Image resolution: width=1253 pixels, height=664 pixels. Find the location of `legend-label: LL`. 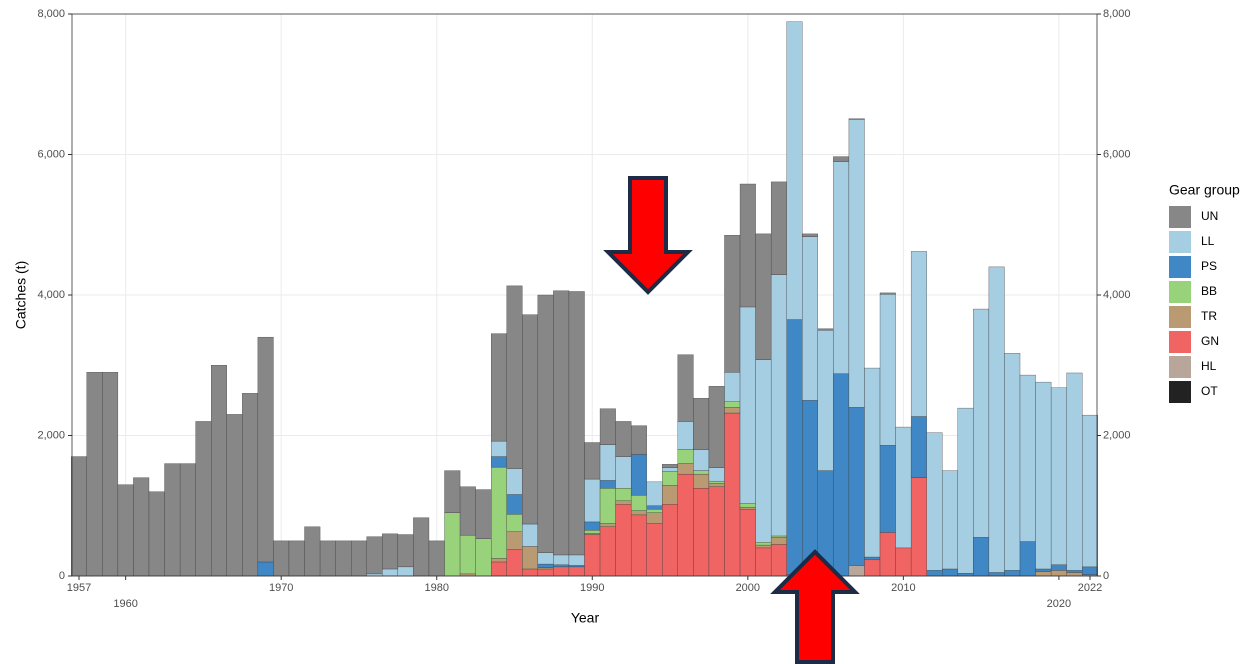

legend-label: LL is located at coordinates (1208, 241).